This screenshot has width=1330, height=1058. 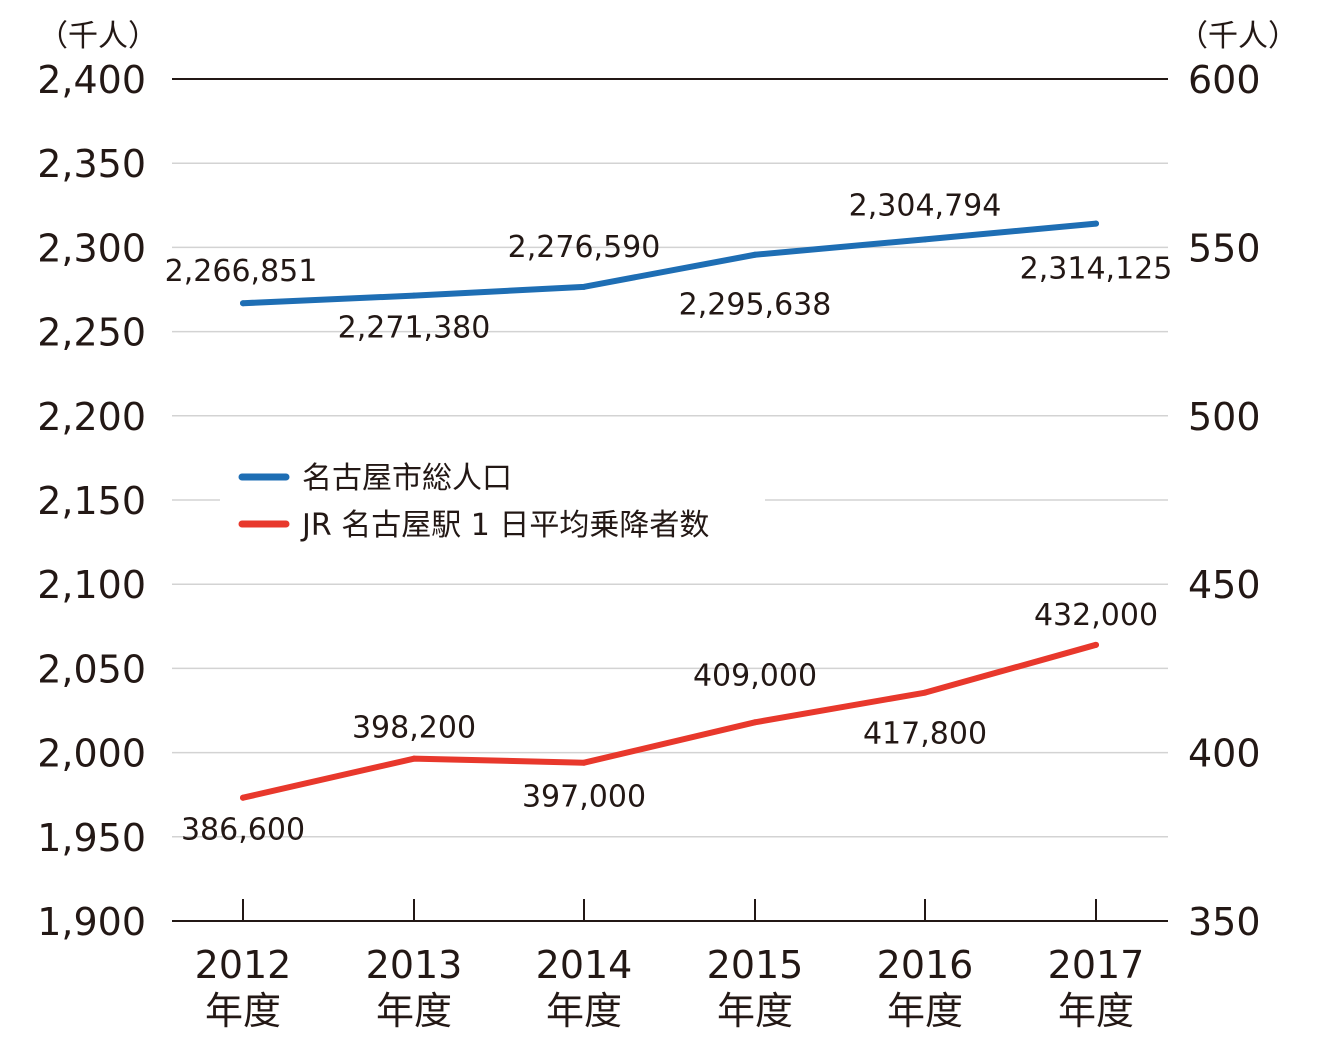 What do you see at coordinates (1224, 754) in the screenshot?
I see `right-axis-tick-label: 400` at bounding box center [1224, 754].